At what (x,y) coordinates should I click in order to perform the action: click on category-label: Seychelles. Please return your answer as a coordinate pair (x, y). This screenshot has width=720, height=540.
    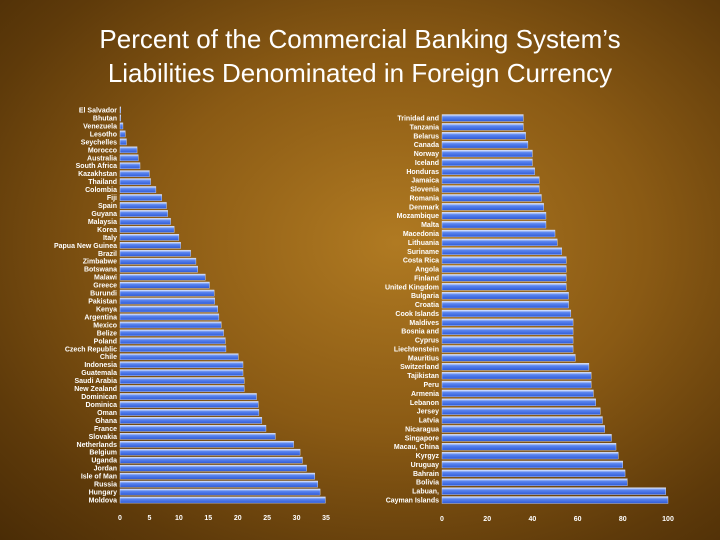
    Looking at the image, I should click on (99, 142).